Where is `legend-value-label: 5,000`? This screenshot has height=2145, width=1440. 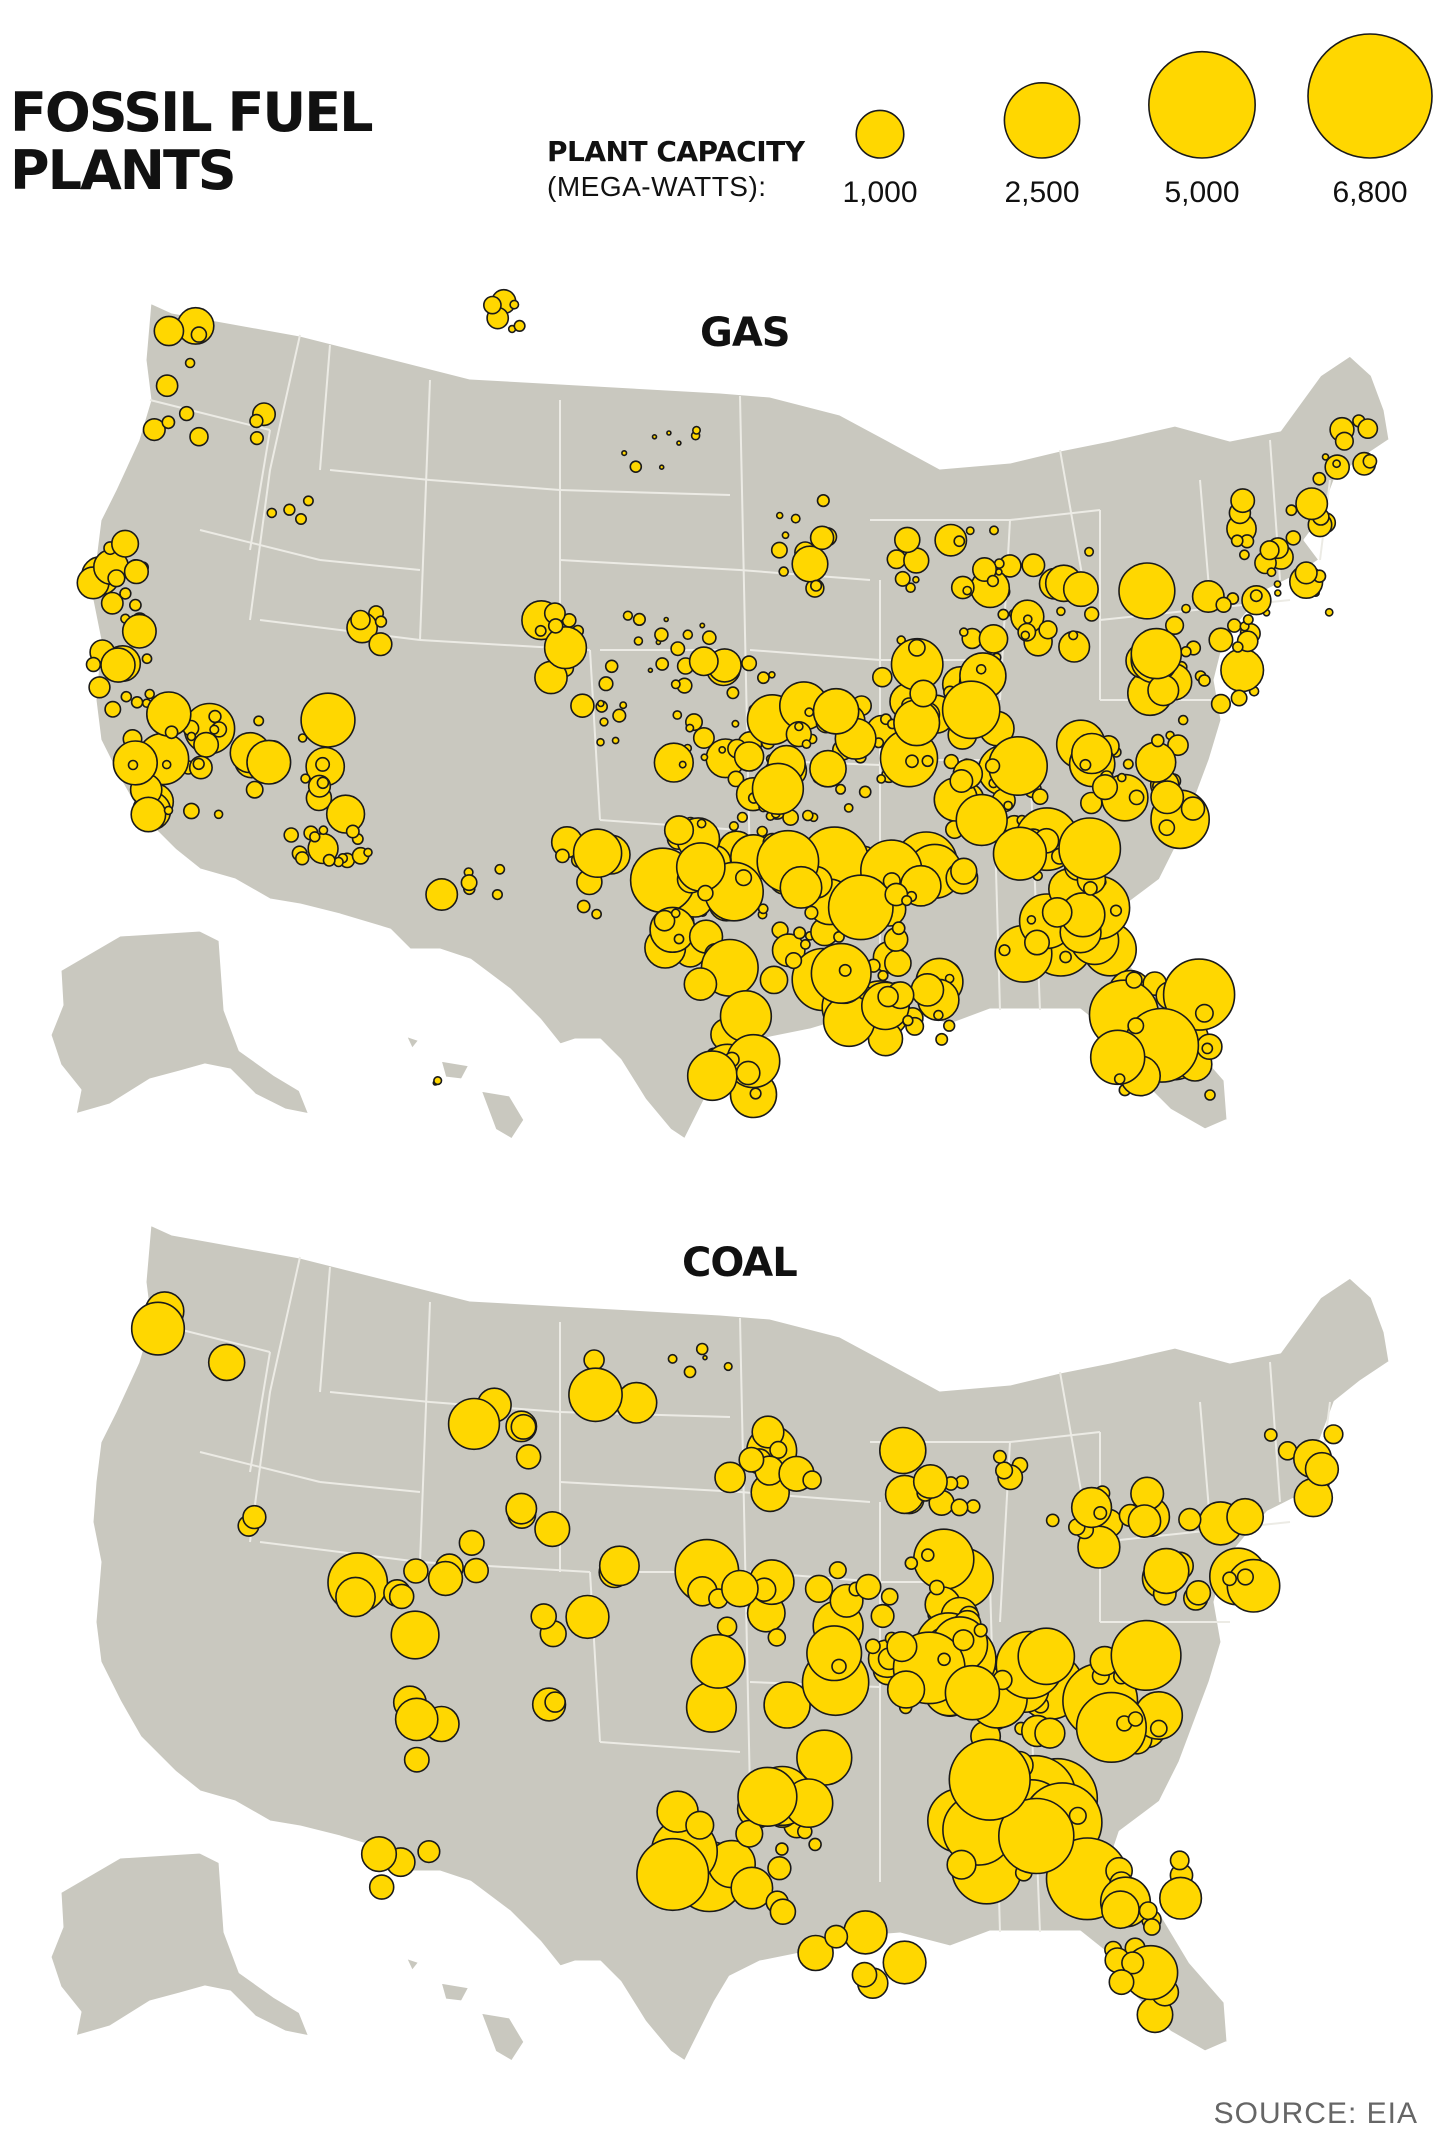
legend-value-label: 5,000 is located at coordinates (1201, 192).